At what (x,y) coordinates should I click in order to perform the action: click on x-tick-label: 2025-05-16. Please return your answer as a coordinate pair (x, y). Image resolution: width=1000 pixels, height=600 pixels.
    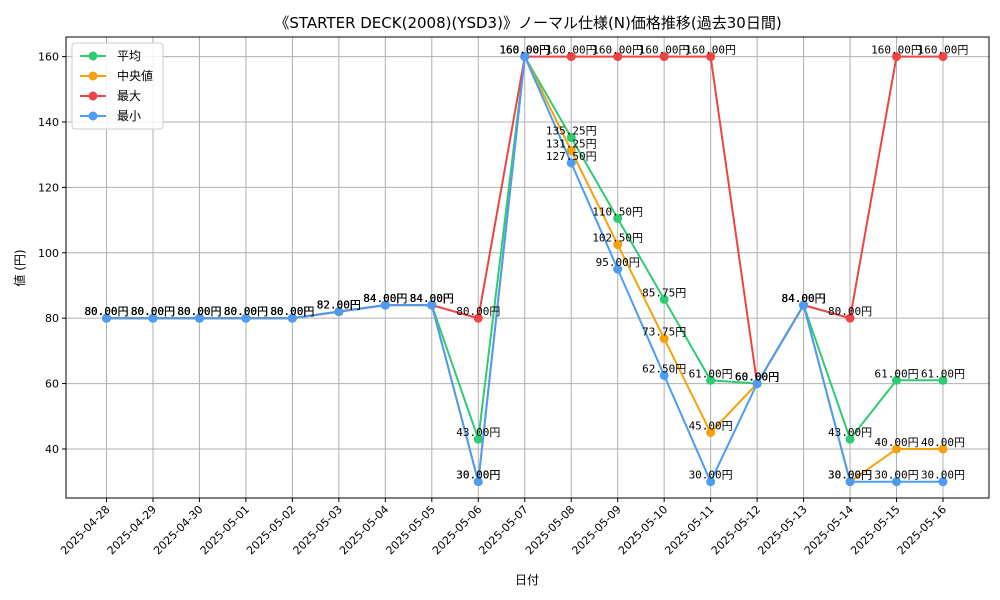
    Looking at the image, I should click on (922, 530).